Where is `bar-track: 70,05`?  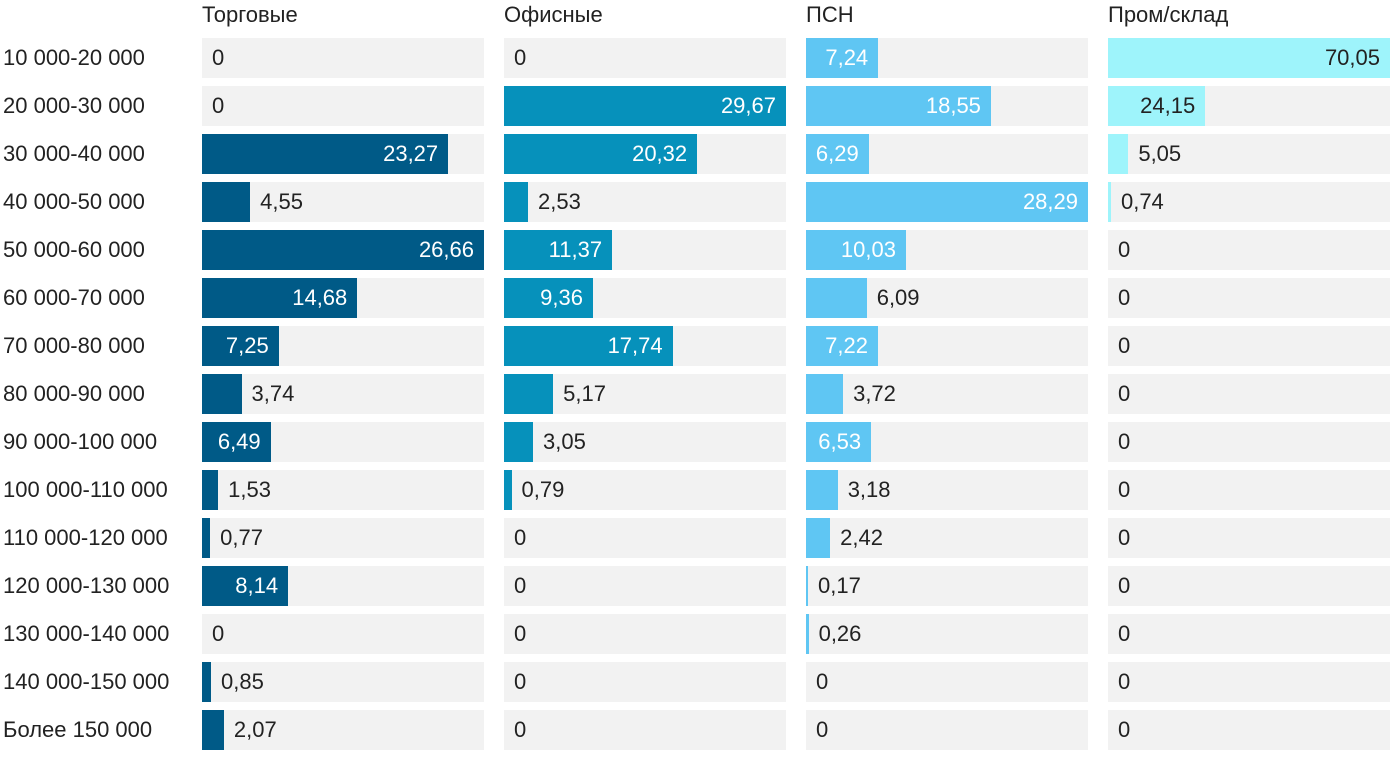
bar-track: 70,05 is located at coordinates (1249, 58).